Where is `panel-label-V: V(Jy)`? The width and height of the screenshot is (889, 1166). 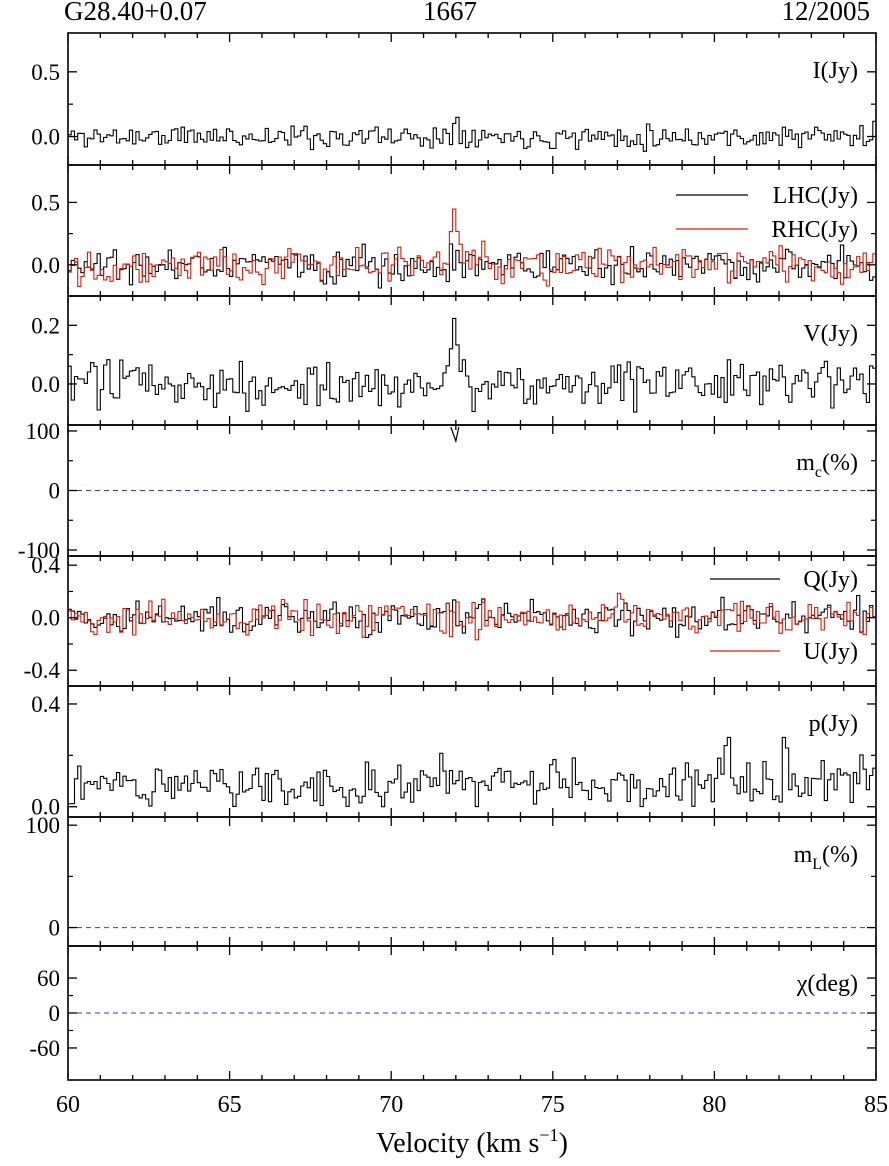 panel-label-V: V(Jy) is located at coordinates (830, 334).